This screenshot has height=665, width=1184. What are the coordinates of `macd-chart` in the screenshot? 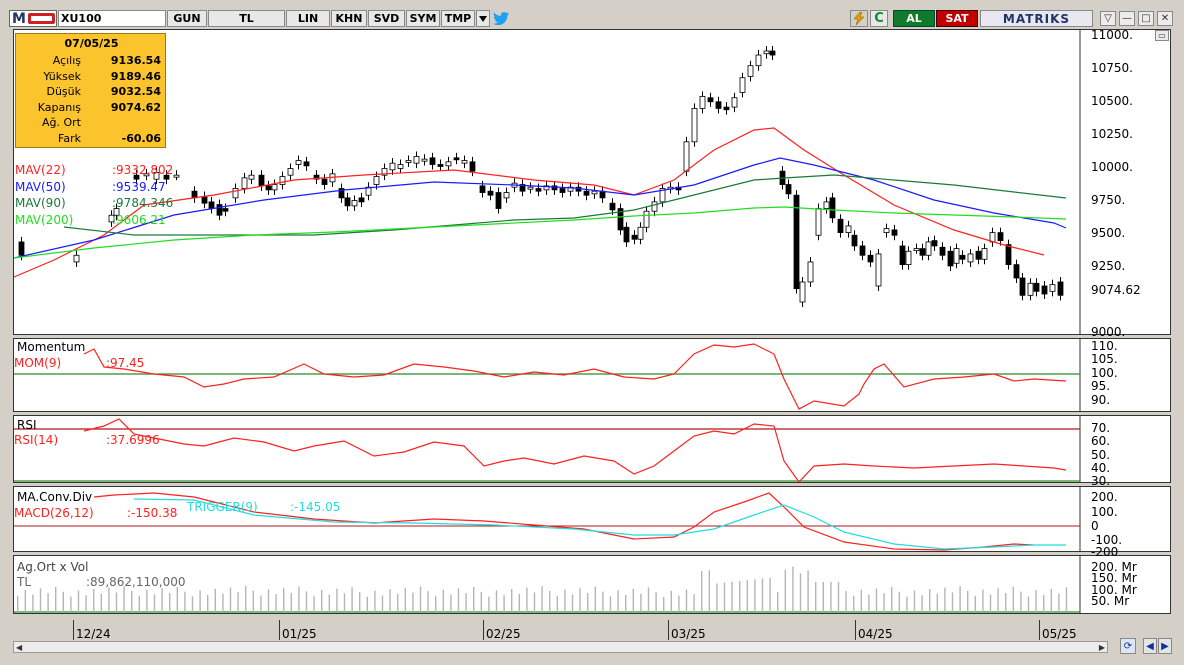 It's located at (592, 519).